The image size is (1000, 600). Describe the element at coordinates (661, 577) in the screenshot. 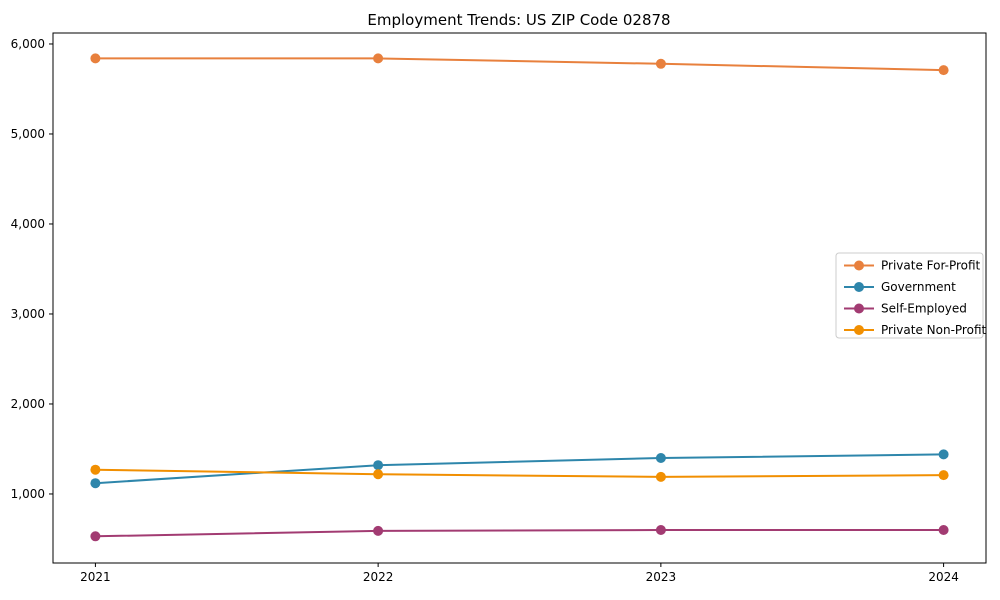

I see `x-tick-label: 2023` at that location.